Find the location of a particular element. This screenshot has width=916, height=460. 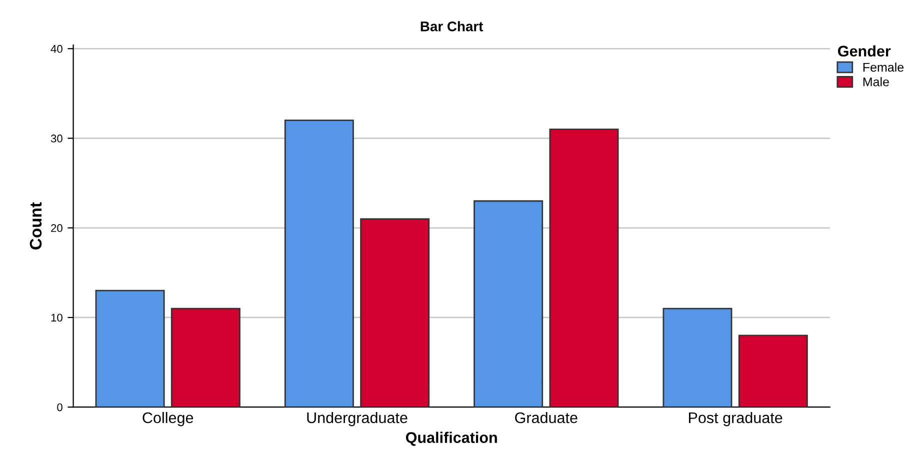

chart-title: Bar Chart is located at coordinates (452, 26).